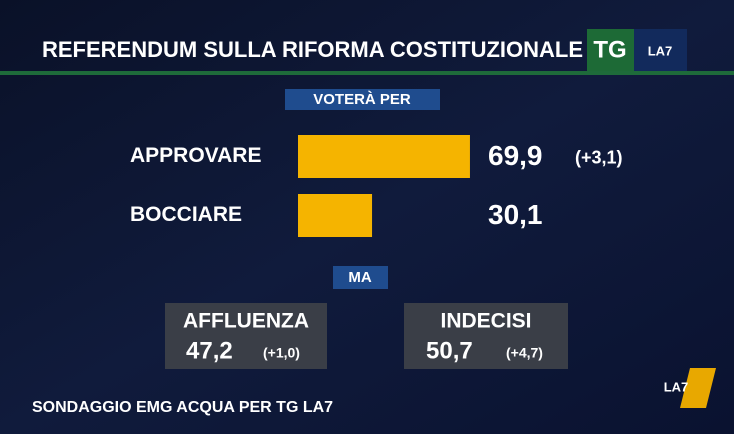 The image size is (734, 434). Describe the element at coordinates (449, 350) in the screenshot. I see `panel-value: 50,7` at that location.